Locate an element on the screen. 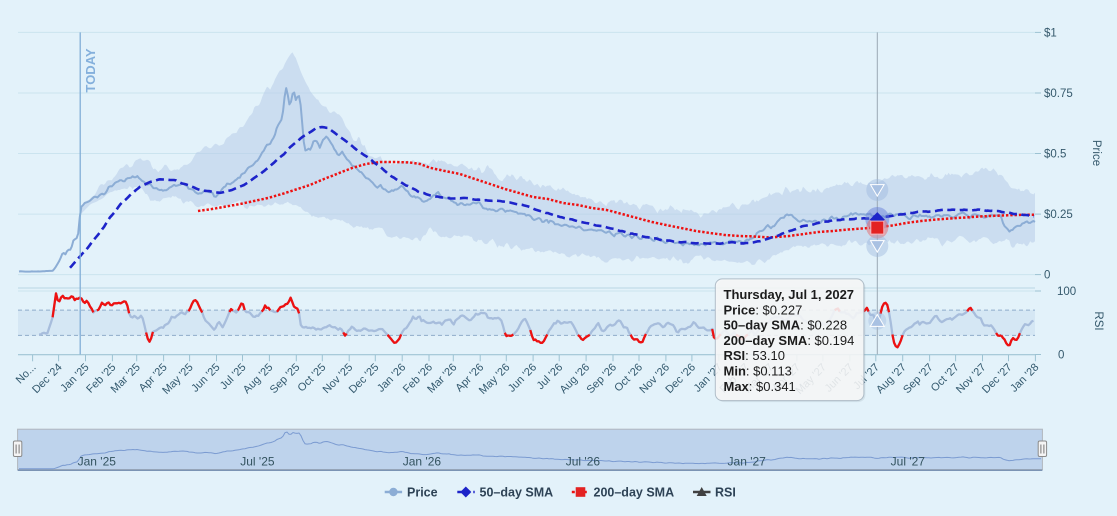 The height and width of the screenshot is (516, 1117). svg-text: 200–day SMA is located at coordinates (634, 493).